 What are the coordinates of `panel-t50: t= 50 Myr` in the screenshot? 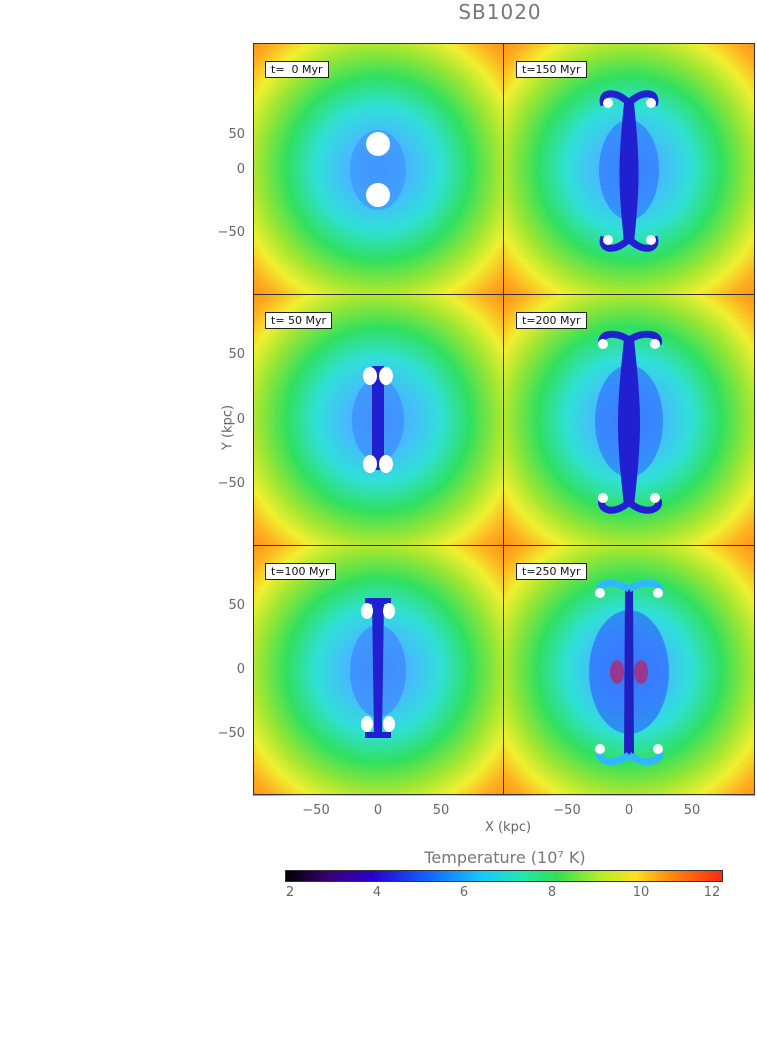 It's located at (378, 419).